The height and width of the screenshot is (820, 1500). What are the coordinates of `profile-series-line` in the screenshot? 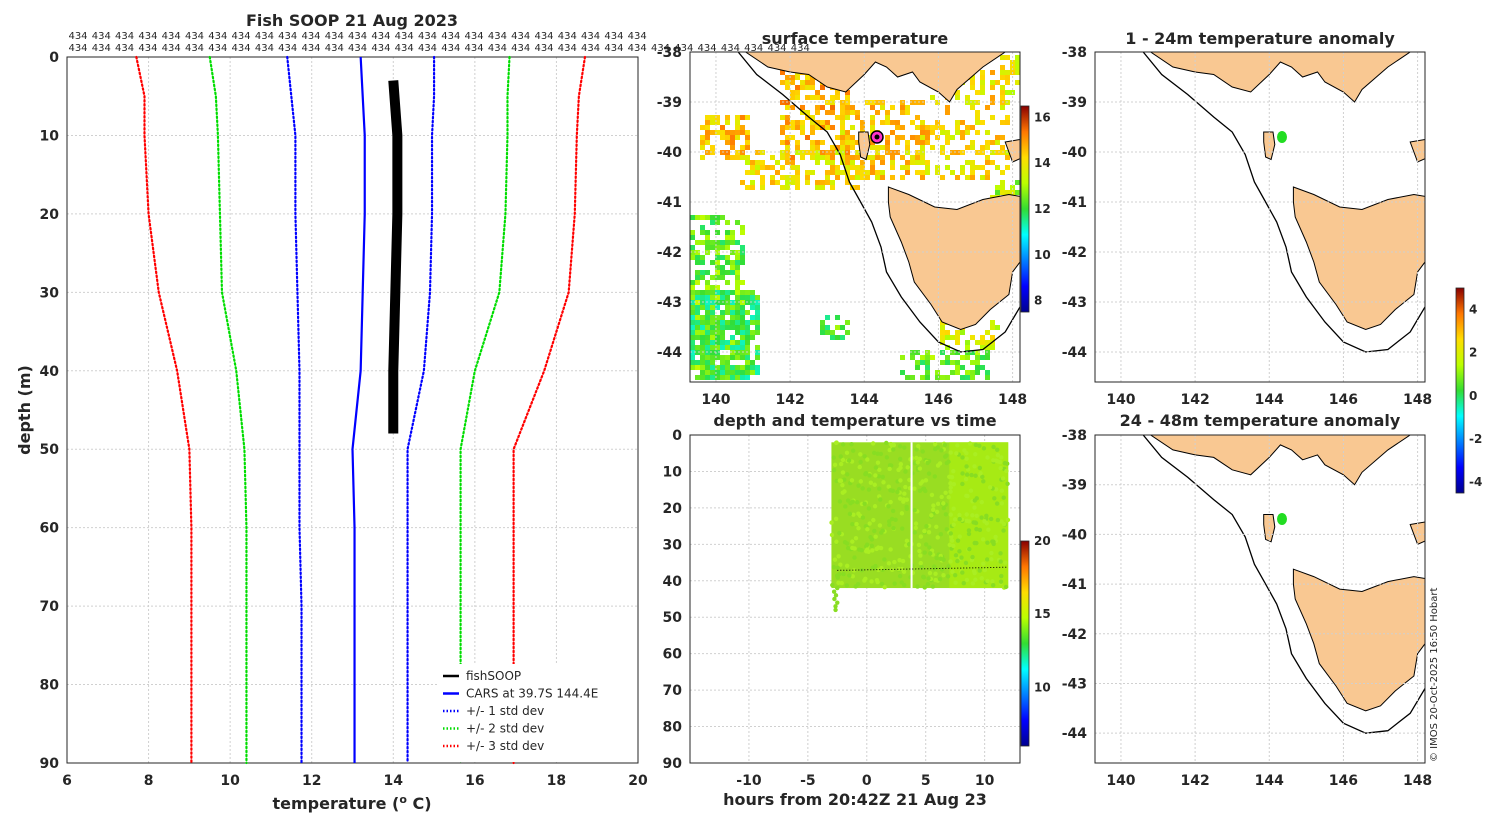 It's located at (421, 410).